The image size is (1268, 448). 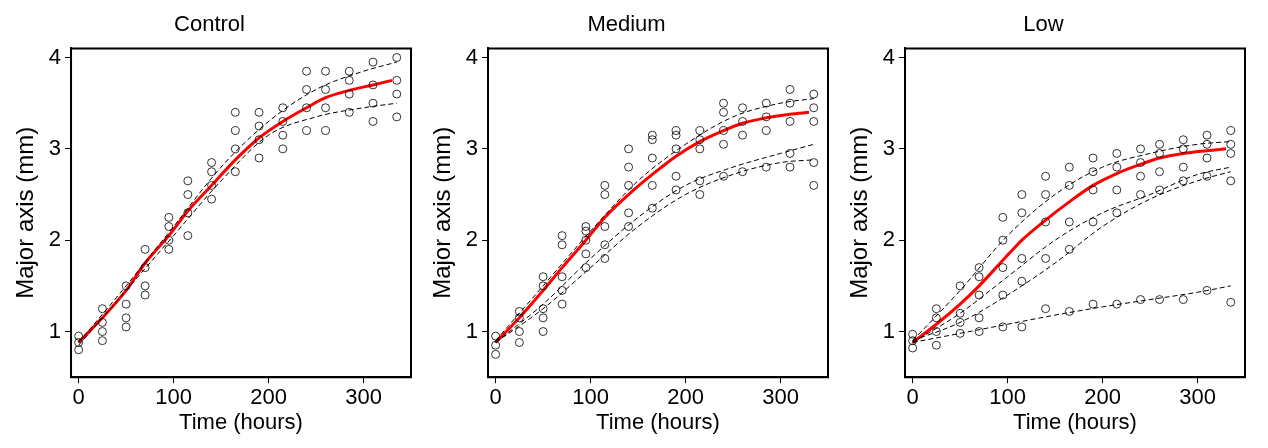 What do you see at coordinates (1043, 24) in the screenshot?
I see `chart-title: Low` at bounding box center [1043, 24].